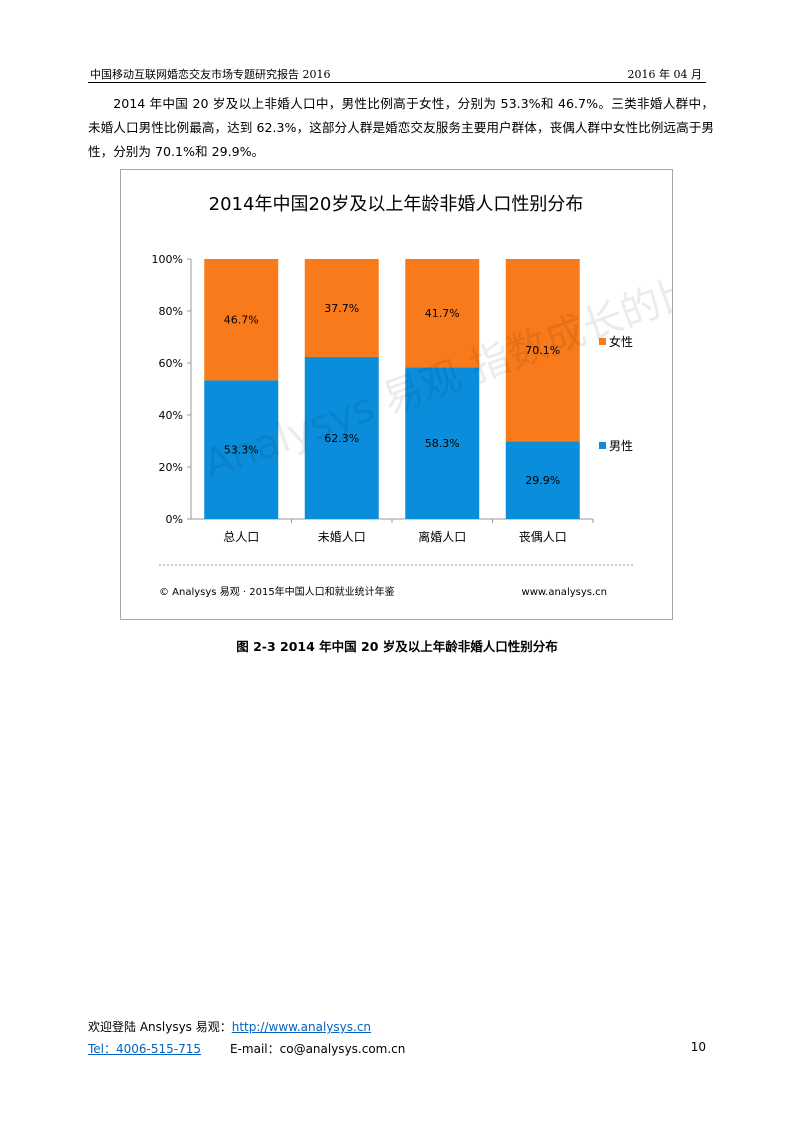  Describe the element at coordinates (167, 259) in the screenshot. I see `y-tick-label: 100%` at that location.